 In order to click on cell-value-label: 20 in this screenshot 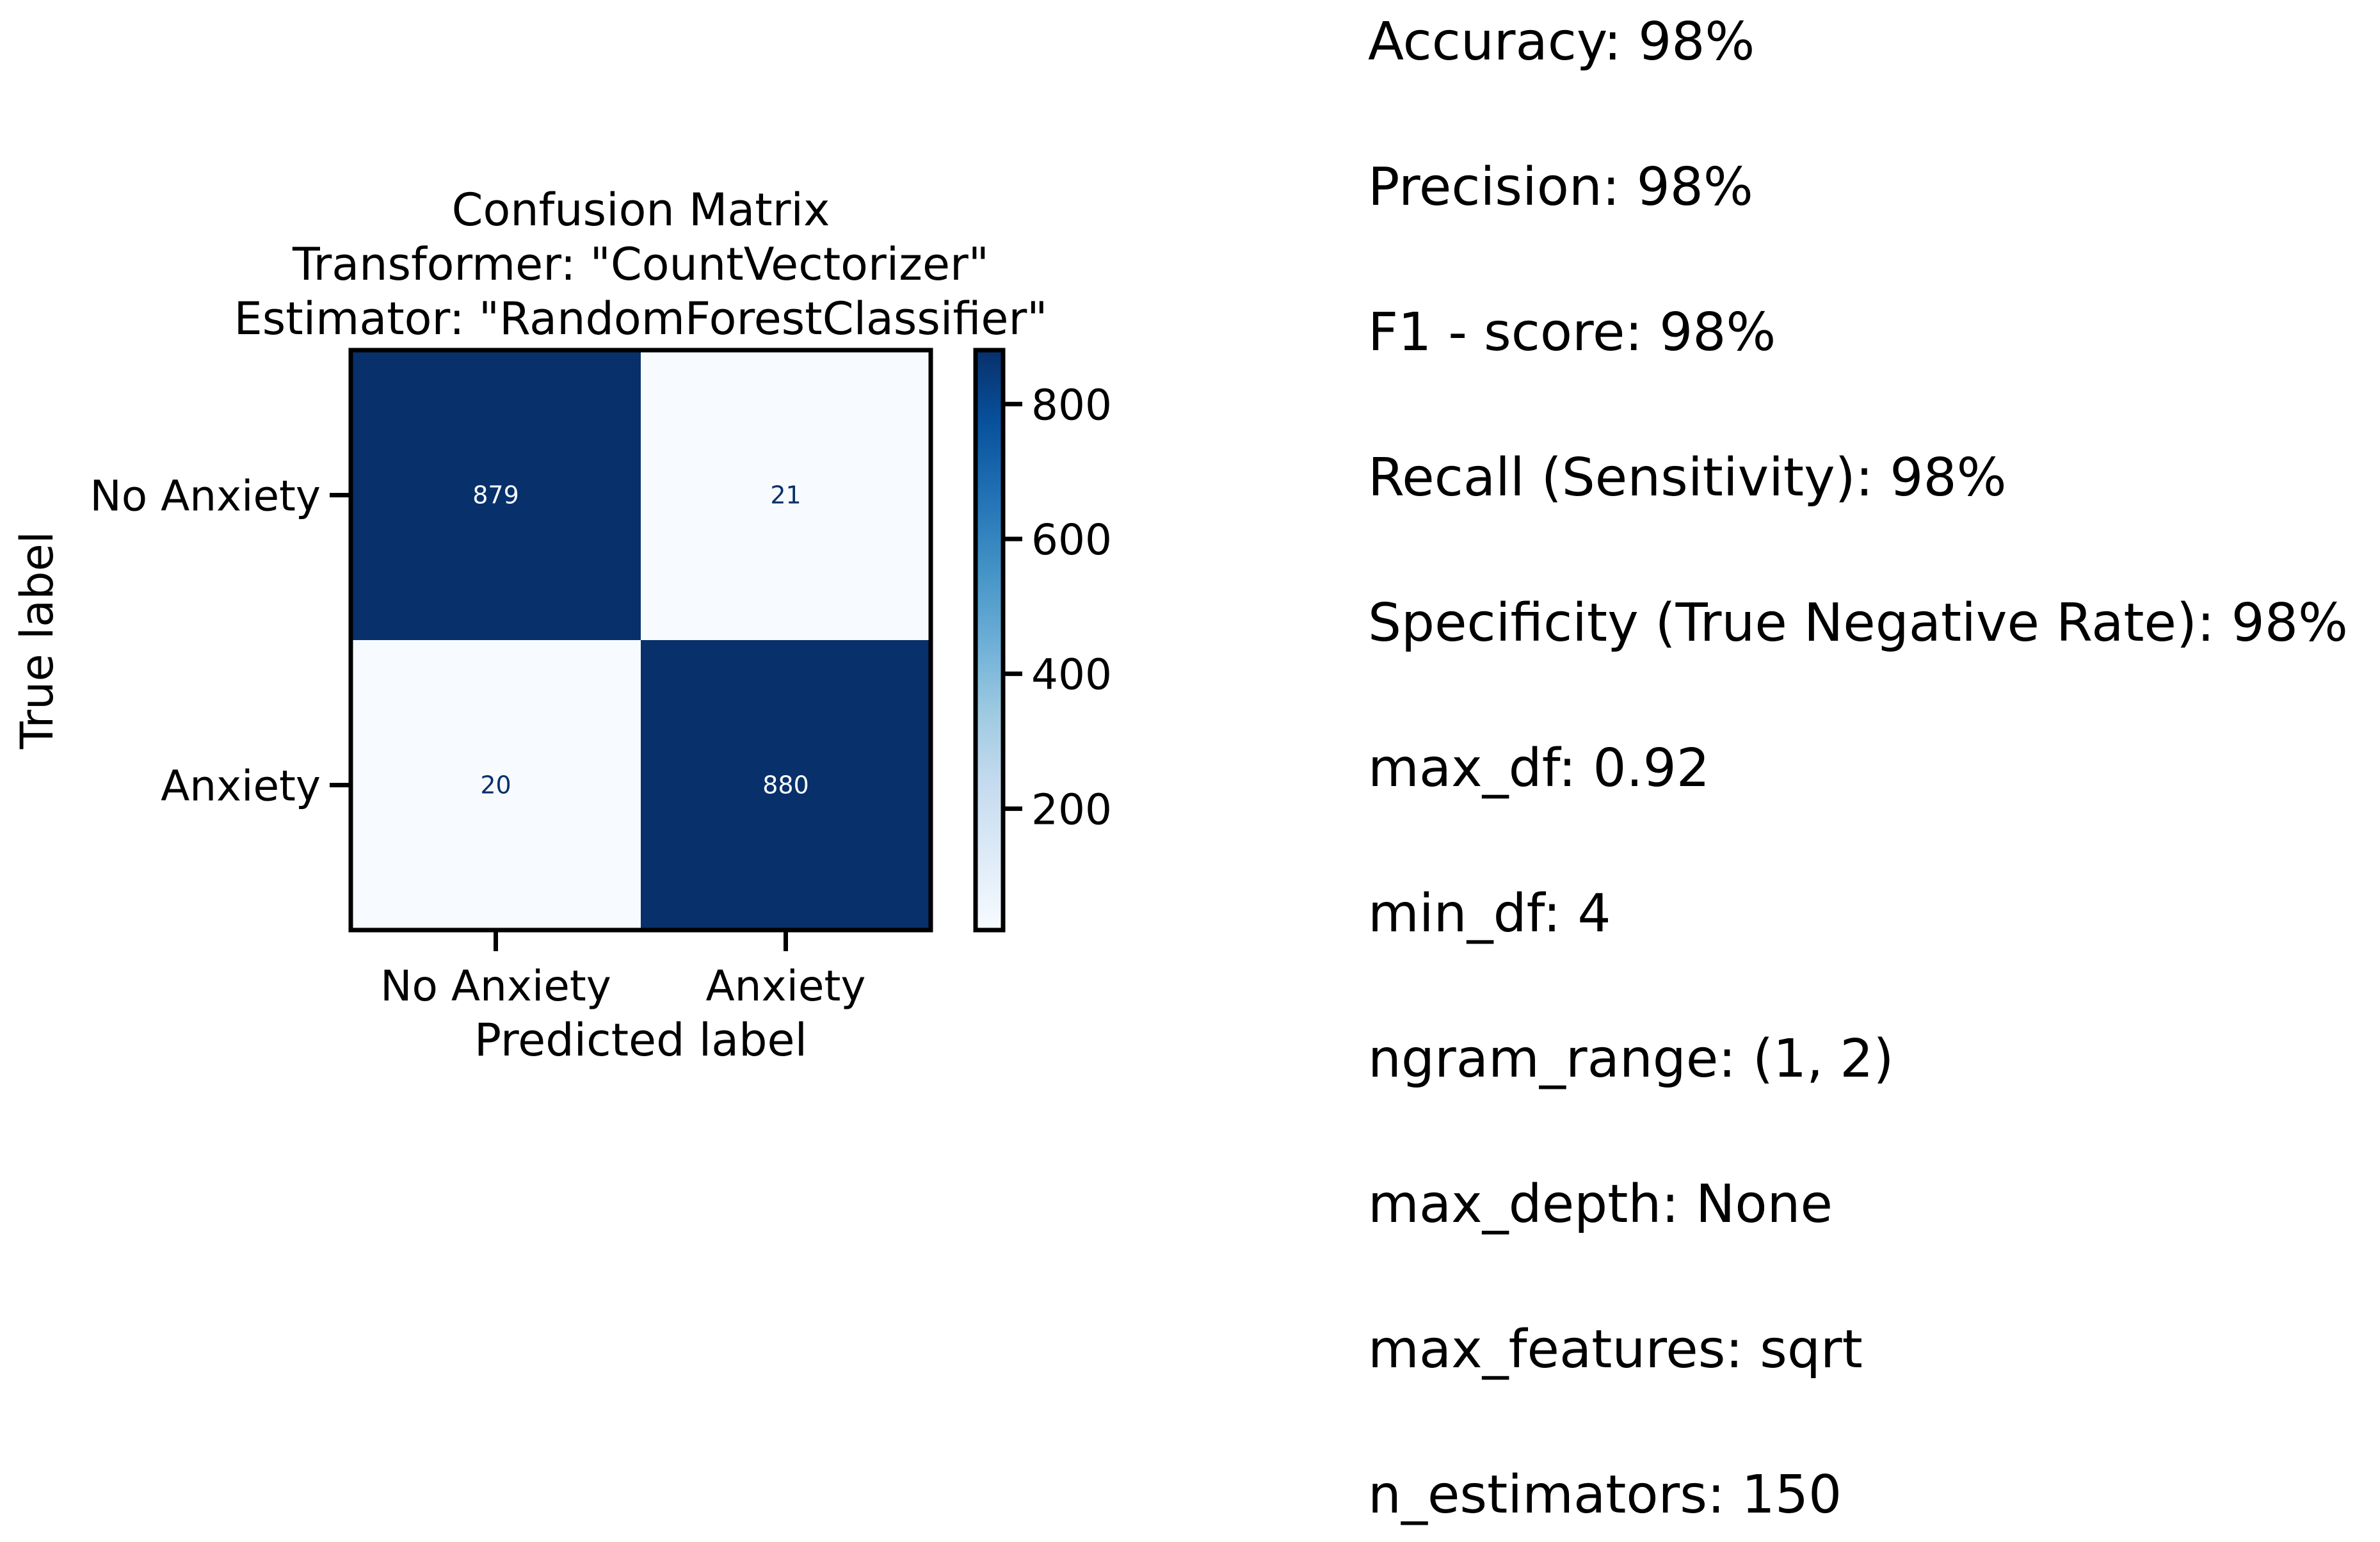, I will do `click(495, 785)`.